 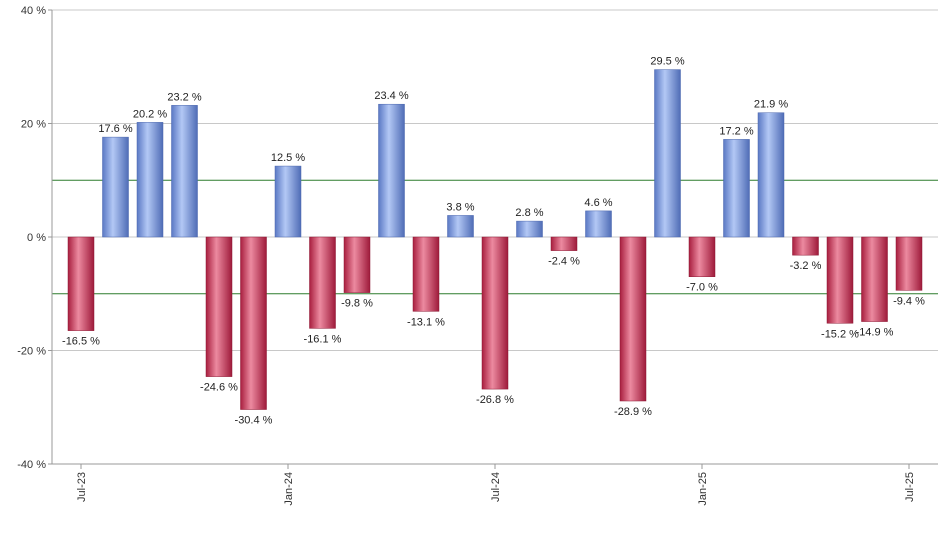 I want to click on y-tick-label: -40 %, so click(x=31, y=465).